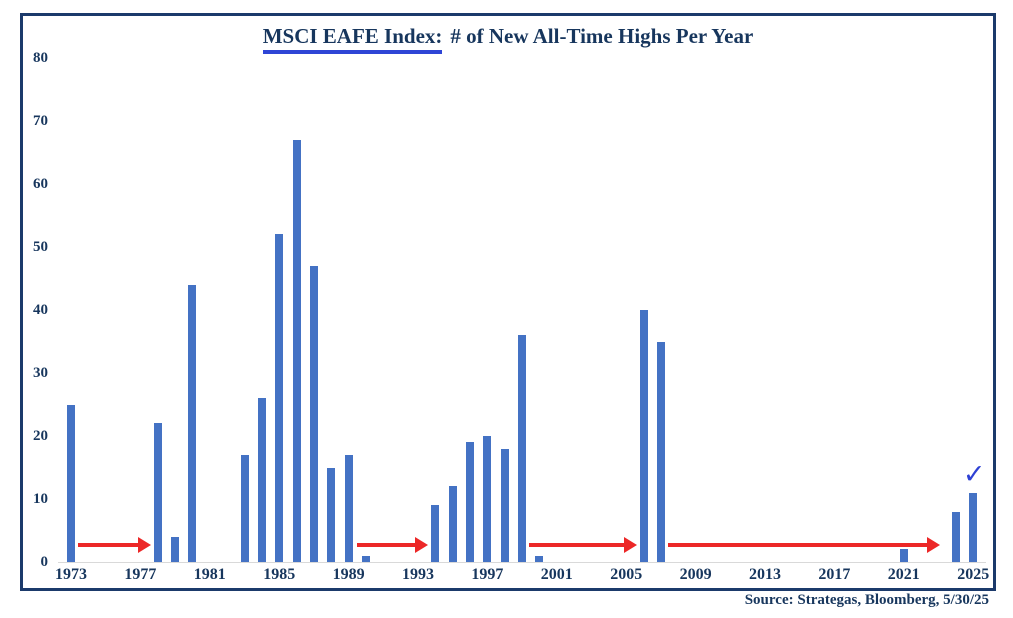 Image resolution: width=1013 pixels, height=618 pixels. Describe the element at coordinates (352, 39) in the screenshot. I see `chart-title-underlined: MSCI EAFE Index:` at that location.